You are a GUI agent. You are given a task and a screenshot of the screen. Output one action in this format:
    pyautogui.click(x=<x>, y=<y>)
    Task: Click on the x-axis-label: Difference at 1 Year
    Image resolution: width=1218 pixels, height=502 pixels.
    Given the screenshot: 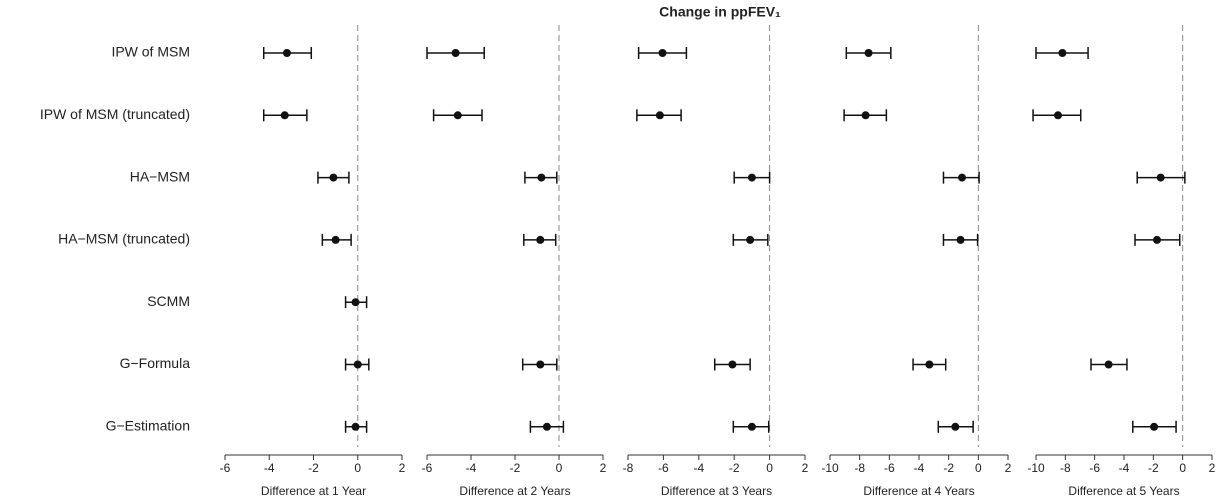 What is the action you would take?
    pyautogui.click(x=313, y=491)
    